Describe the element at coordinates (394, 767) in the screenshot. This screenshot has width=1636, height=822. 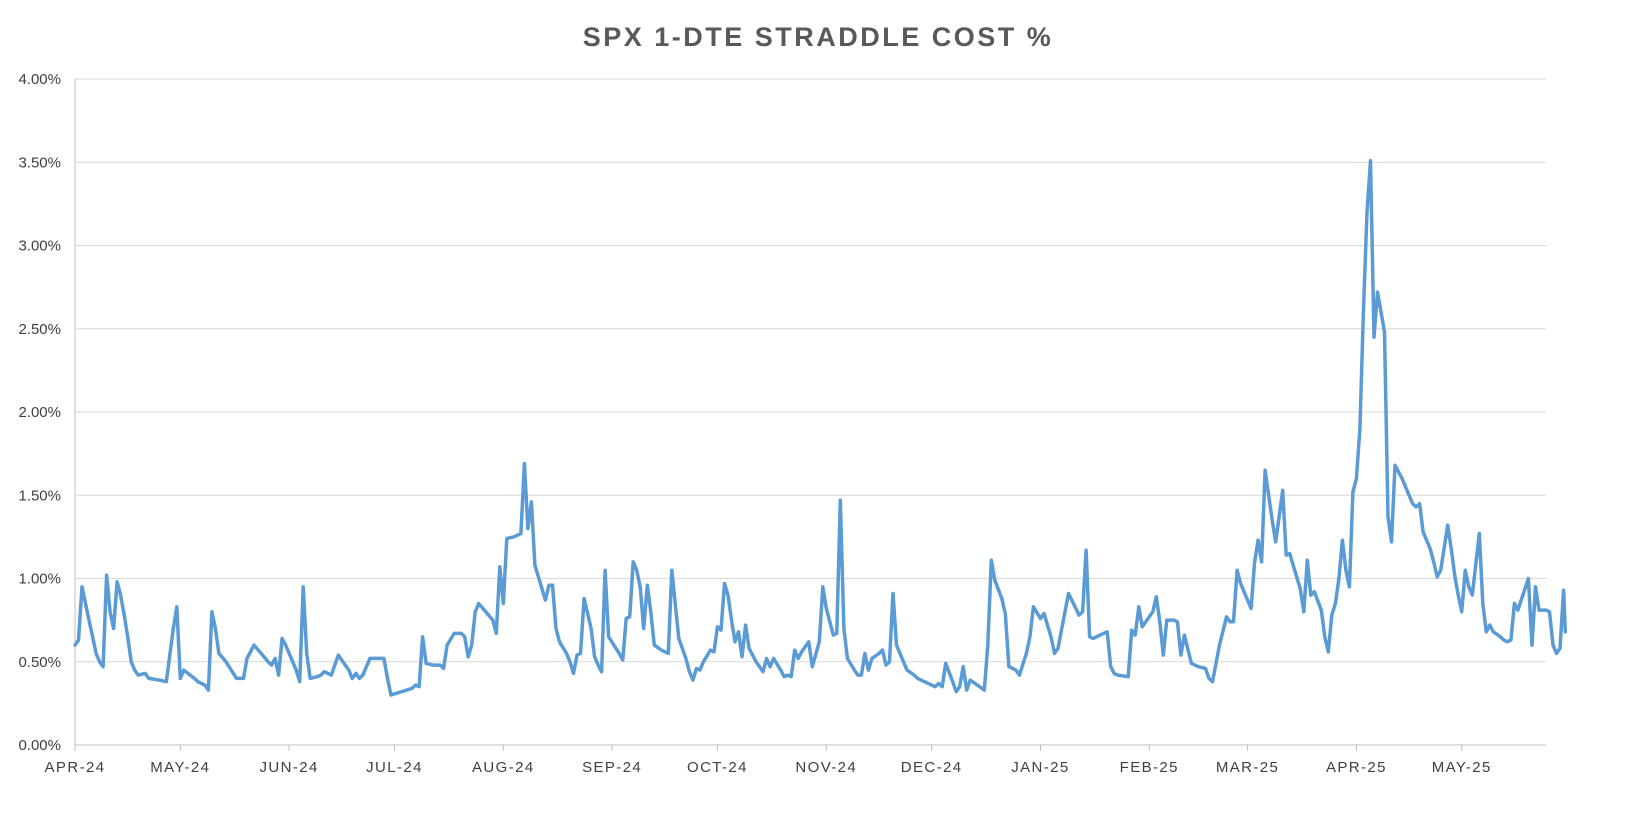
I see `x-tick-label: JUL-24` at that location.